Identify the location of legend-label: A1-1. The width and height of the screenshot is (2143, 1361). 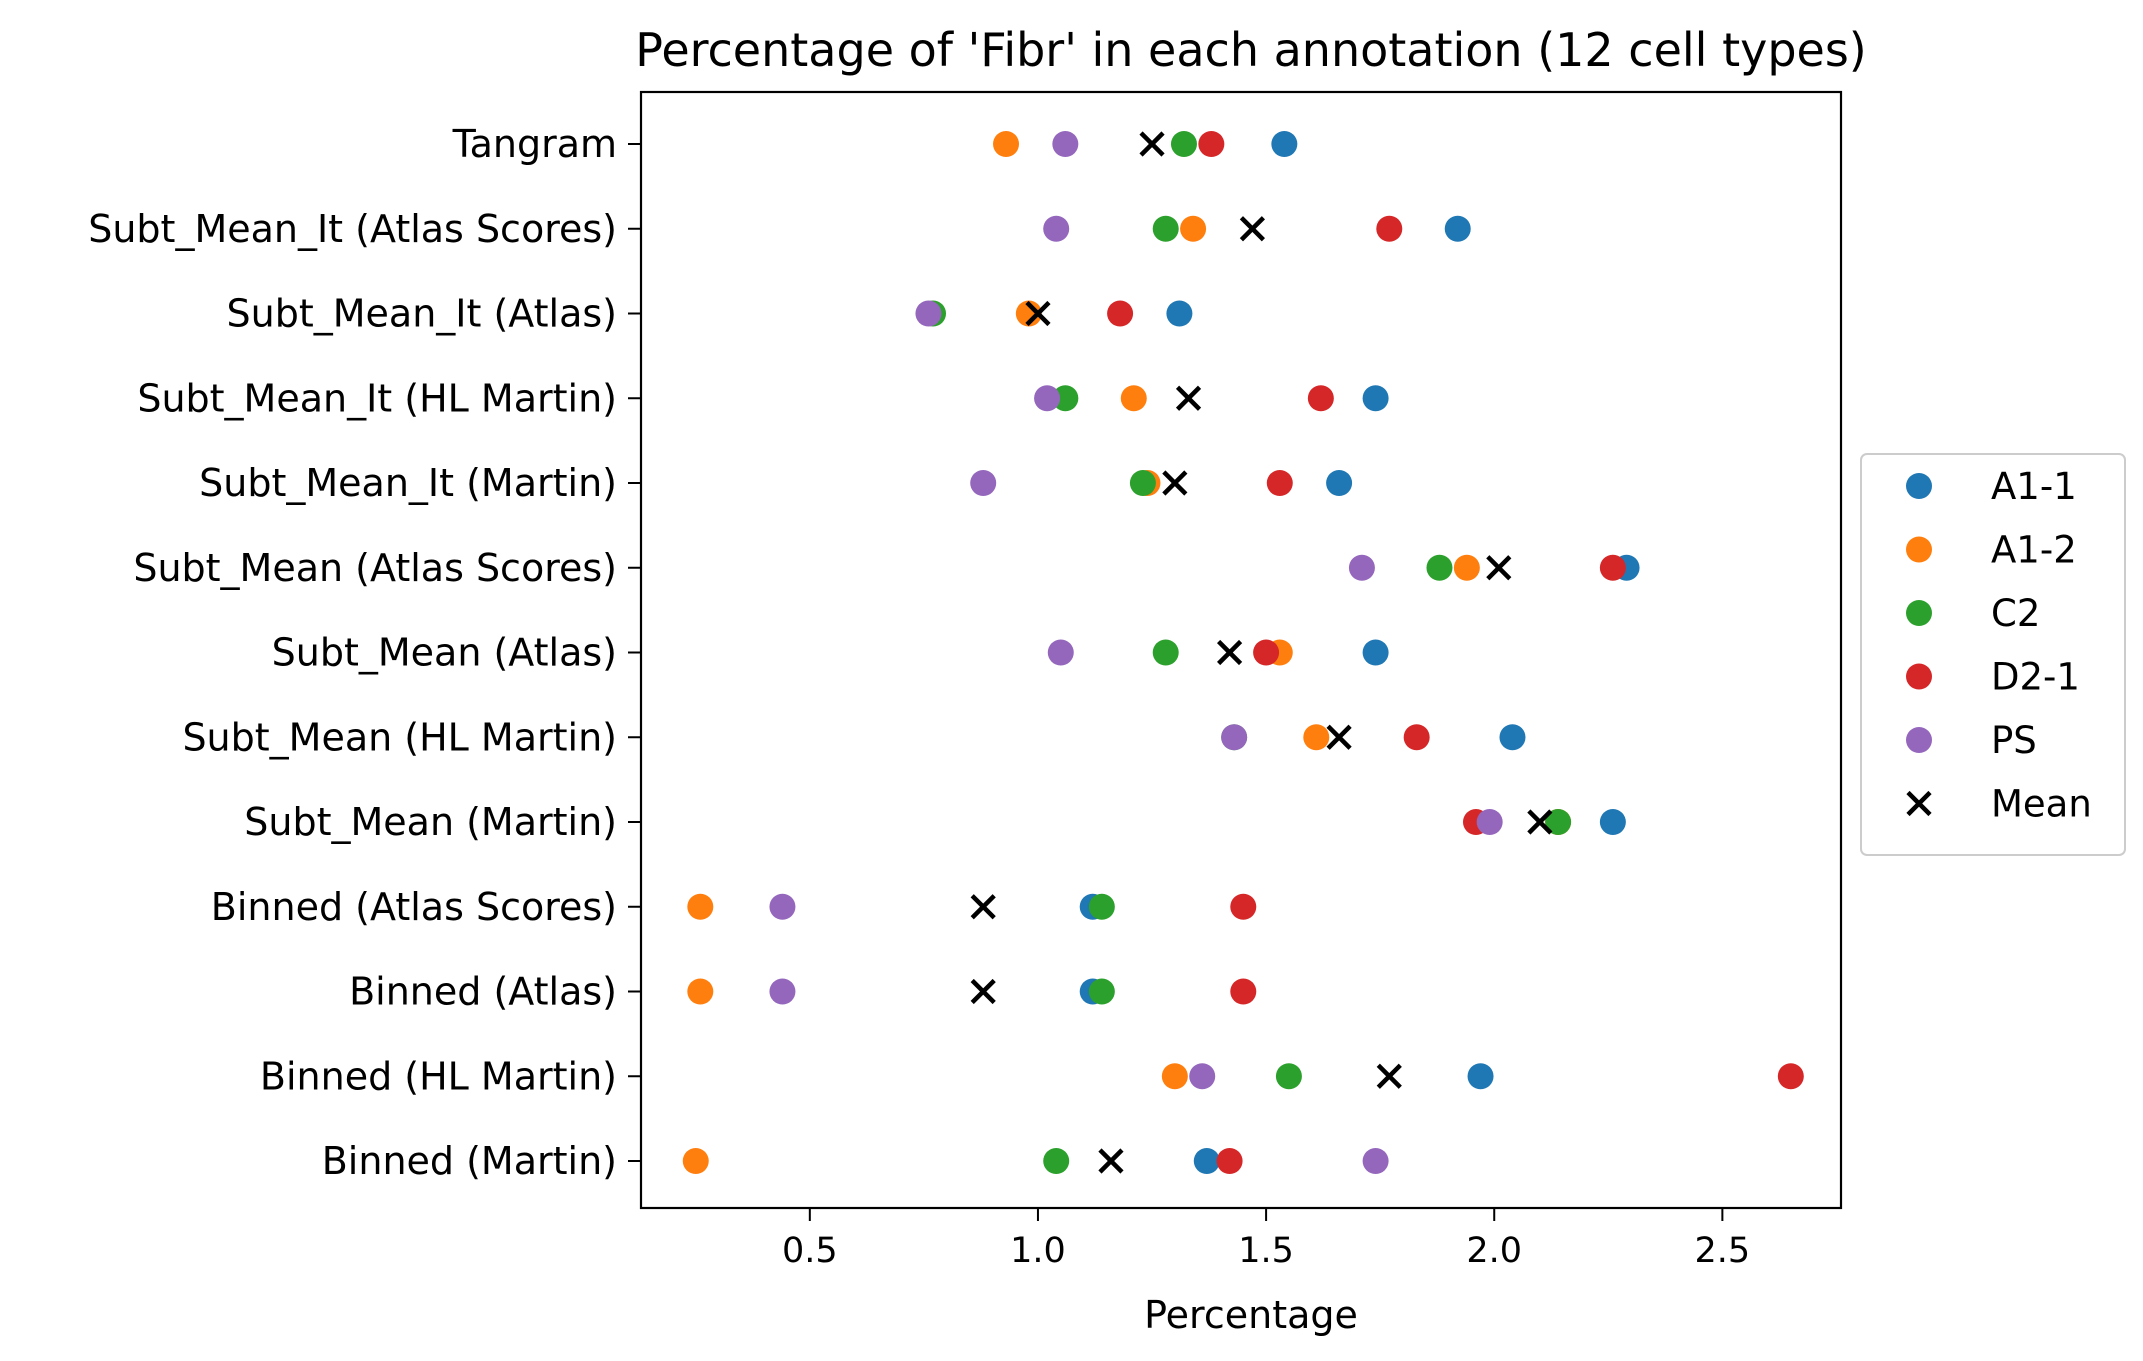
(2034, 486).